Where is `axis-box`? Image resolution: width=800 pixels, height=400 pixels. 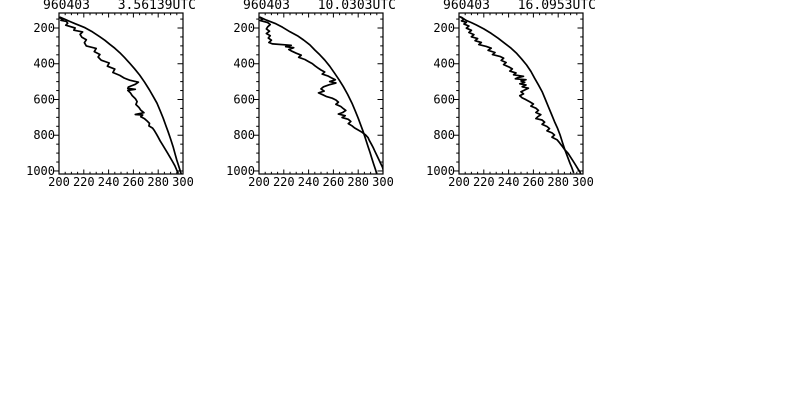
axis-box is located at coordinates (121, 93).